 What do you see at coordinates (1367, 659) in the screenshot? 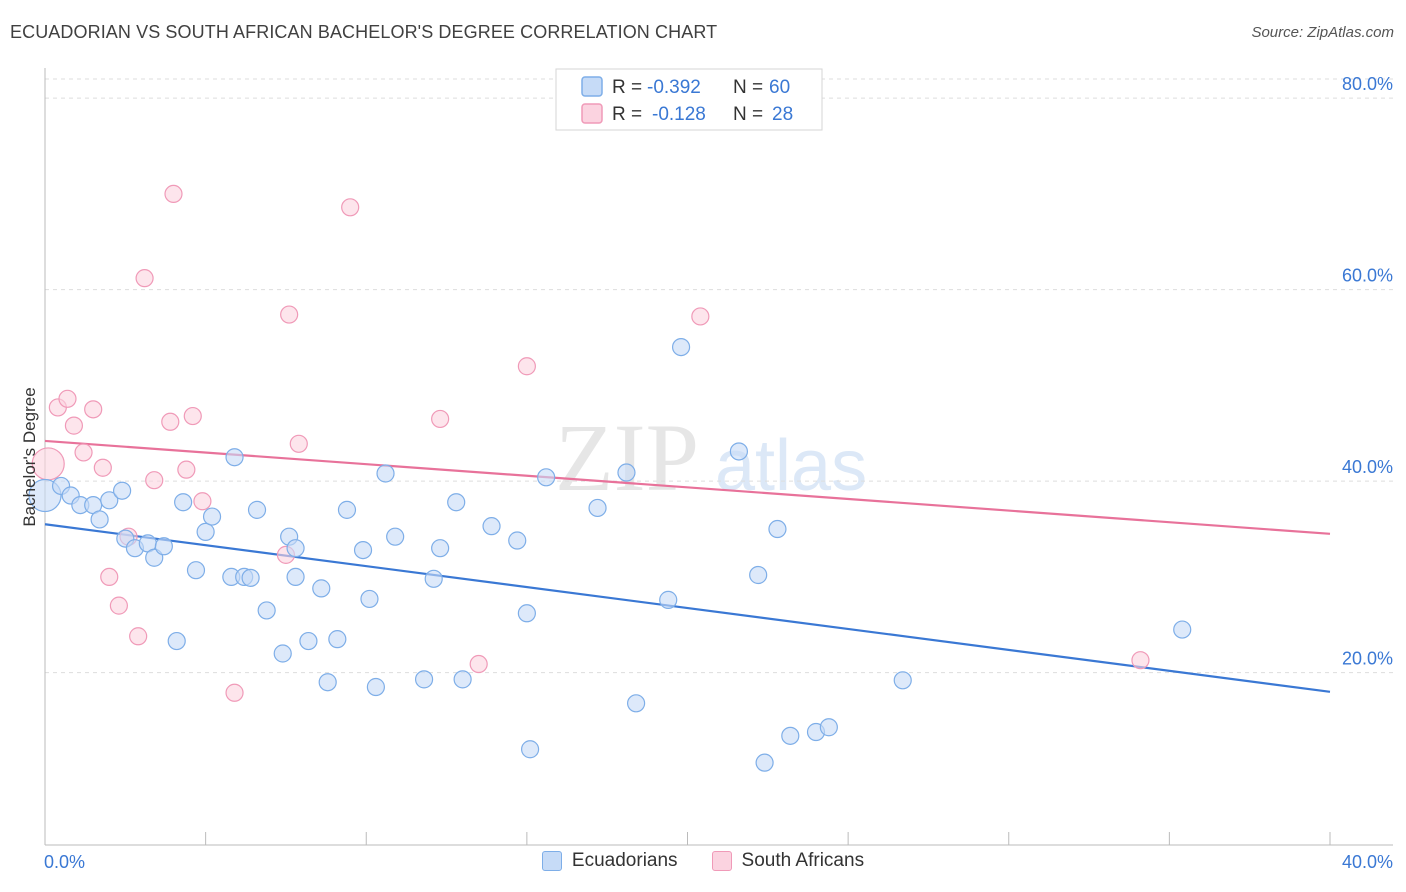
I see `y-tick-label-20: 20.0%` at bounding box center [1367, 659].